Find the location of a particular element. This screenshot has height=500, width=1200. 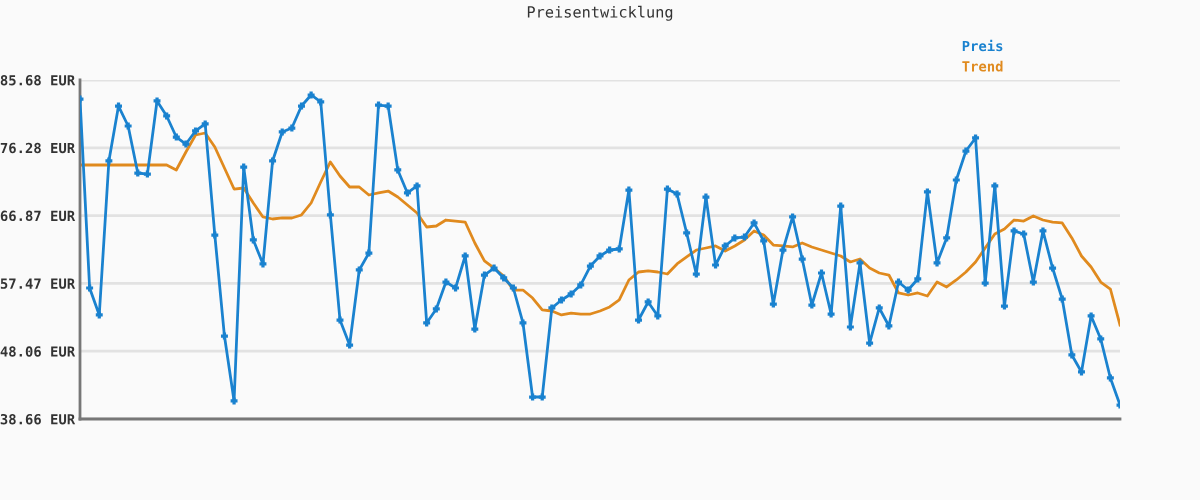

text: Preis is located at coordinates (982, 45).